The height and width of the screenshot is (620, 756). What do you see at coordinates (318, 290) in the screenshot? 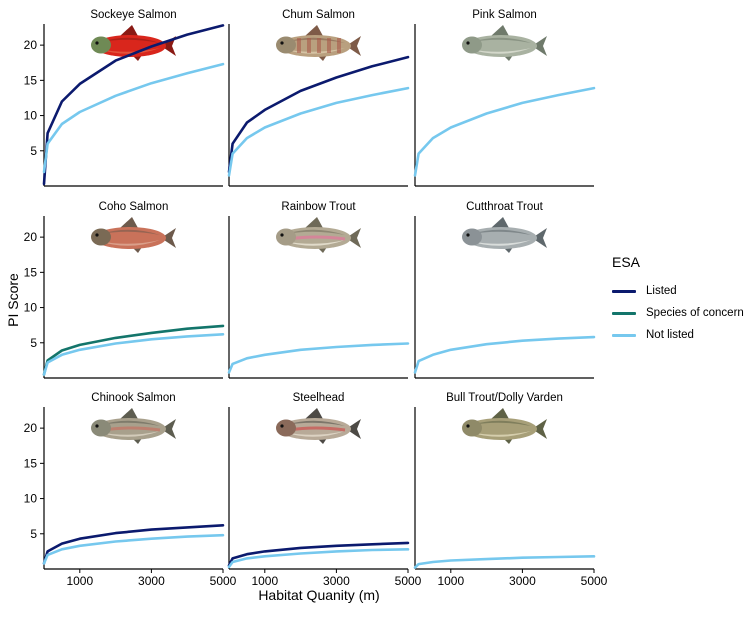
I see `panel-rainbow-trout: Rainbow Trout` at bounding box center [318, 290].